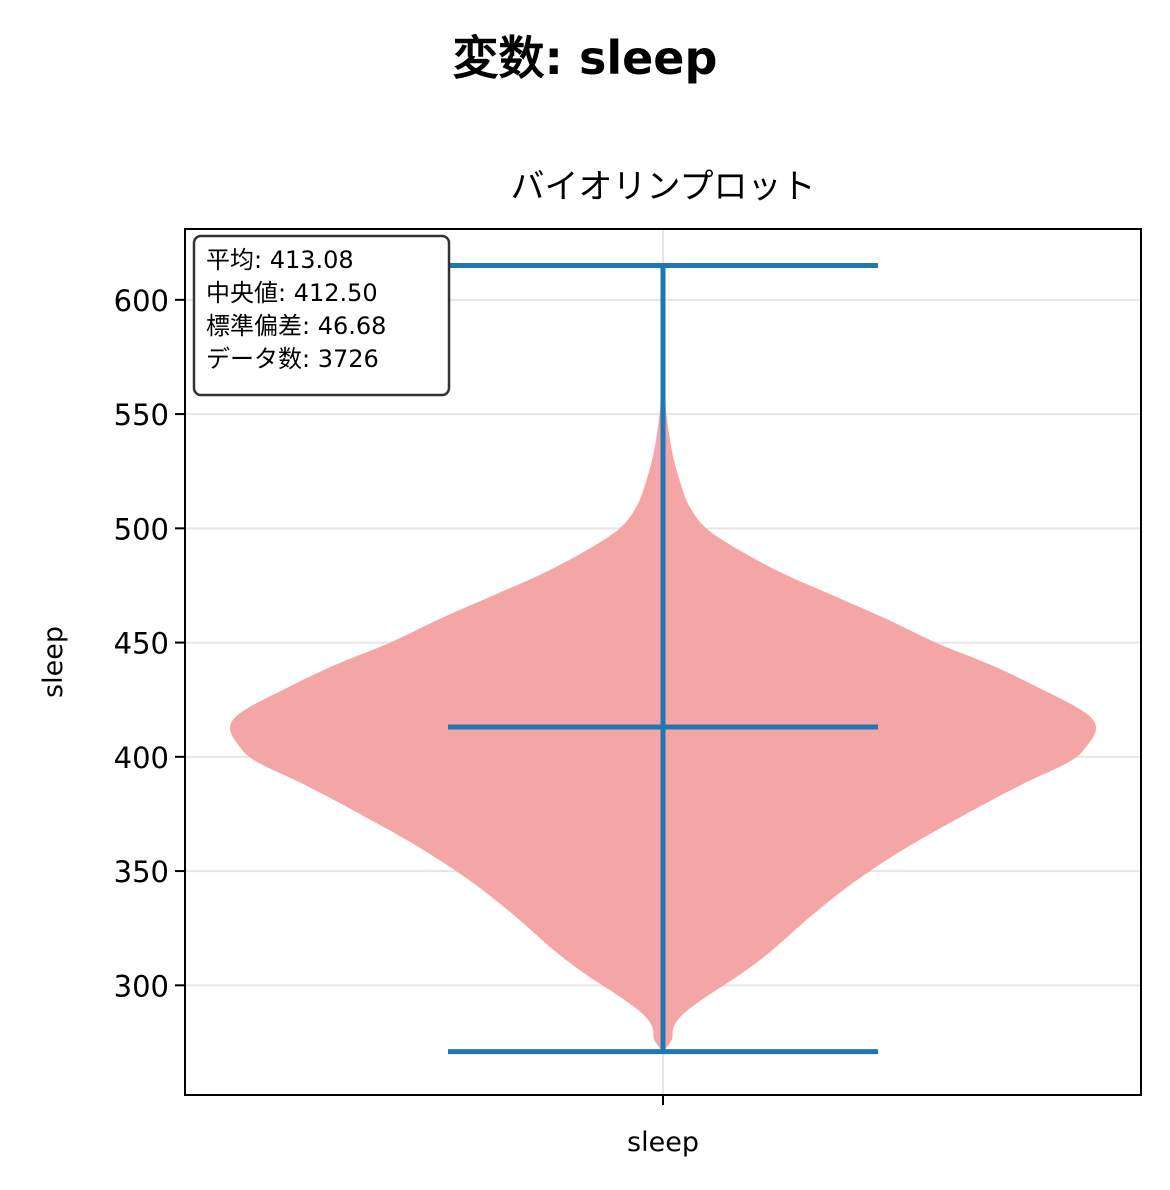 This screenshot has width=1170, height=1190. I want to click on y-tick-label: 600, so click(141, 301).